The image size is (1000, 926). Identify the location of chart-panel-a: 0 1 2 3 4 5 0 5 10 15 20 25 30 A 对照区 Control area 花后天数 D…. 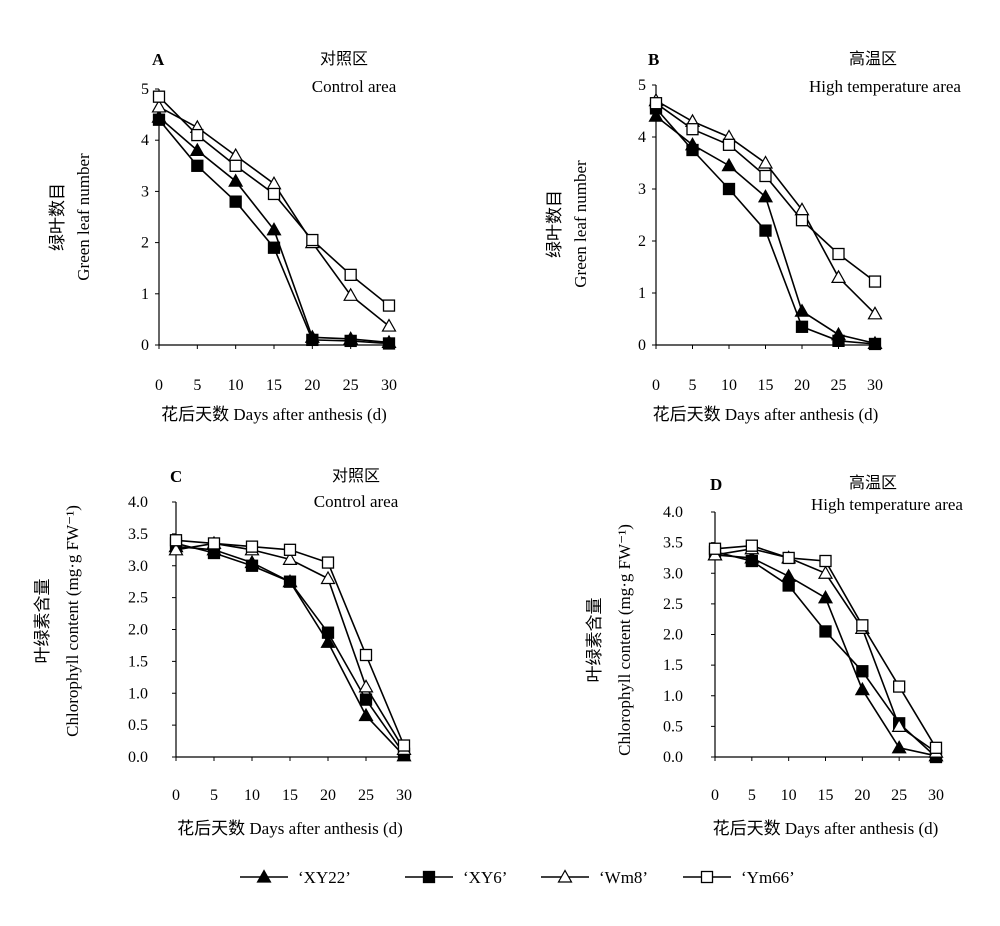
(222, 237).